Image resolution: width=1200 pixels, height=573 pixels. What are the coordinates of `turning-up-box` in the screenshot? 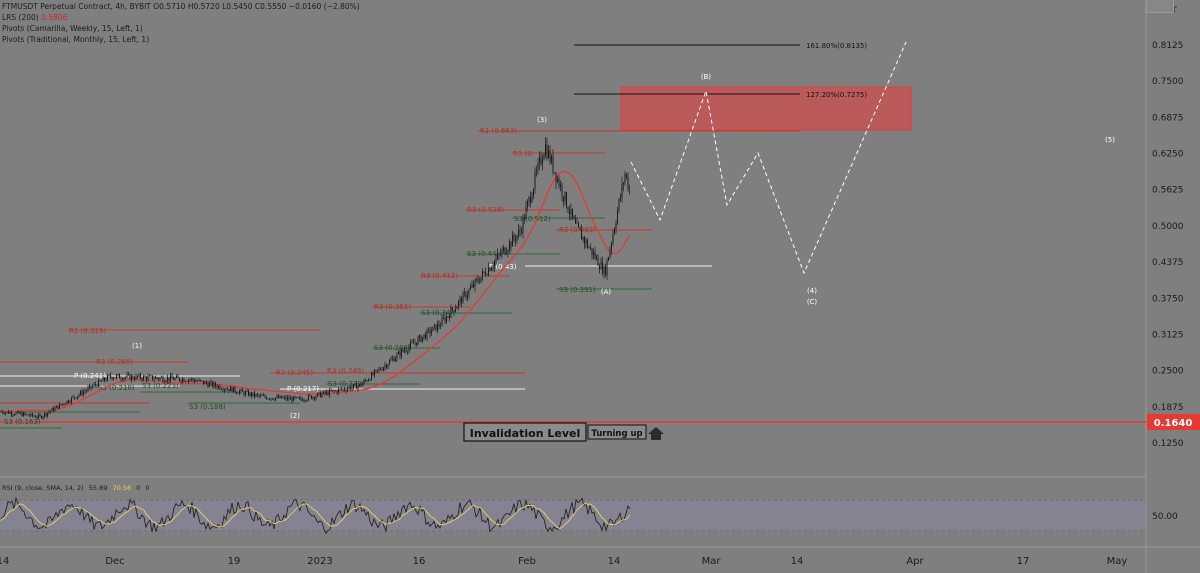 It's located at (617, 432).